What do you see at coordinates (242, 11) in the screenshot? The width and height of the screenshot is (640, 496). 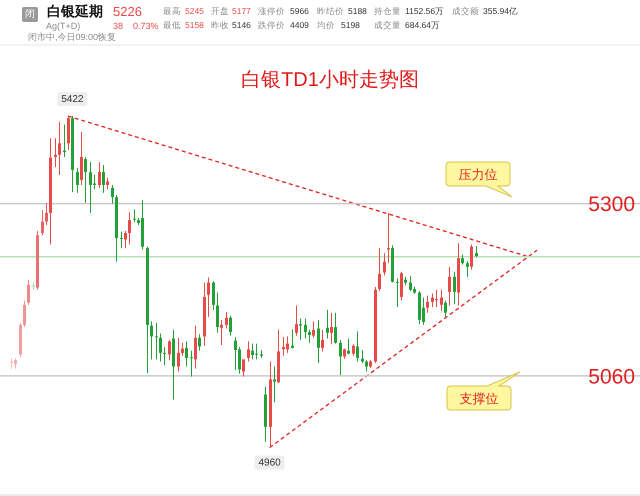 I see `text: 5177` at bounding box center [242, 11].